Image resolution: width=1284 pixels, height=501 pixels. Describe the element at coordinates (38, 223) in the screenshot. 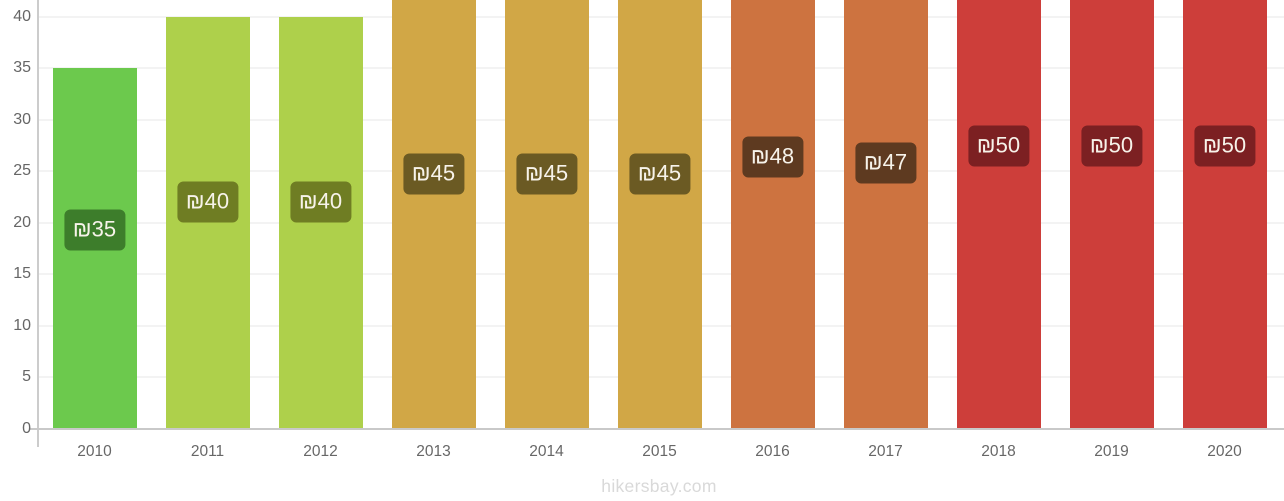

I see `y-axis-line` at that location.